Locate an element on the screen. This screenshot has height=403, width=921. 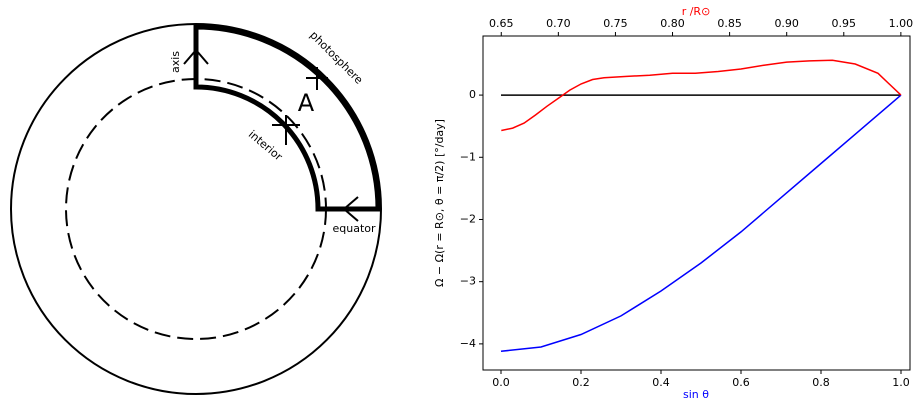
photosphere-mark is located at coordinates (317, 78).